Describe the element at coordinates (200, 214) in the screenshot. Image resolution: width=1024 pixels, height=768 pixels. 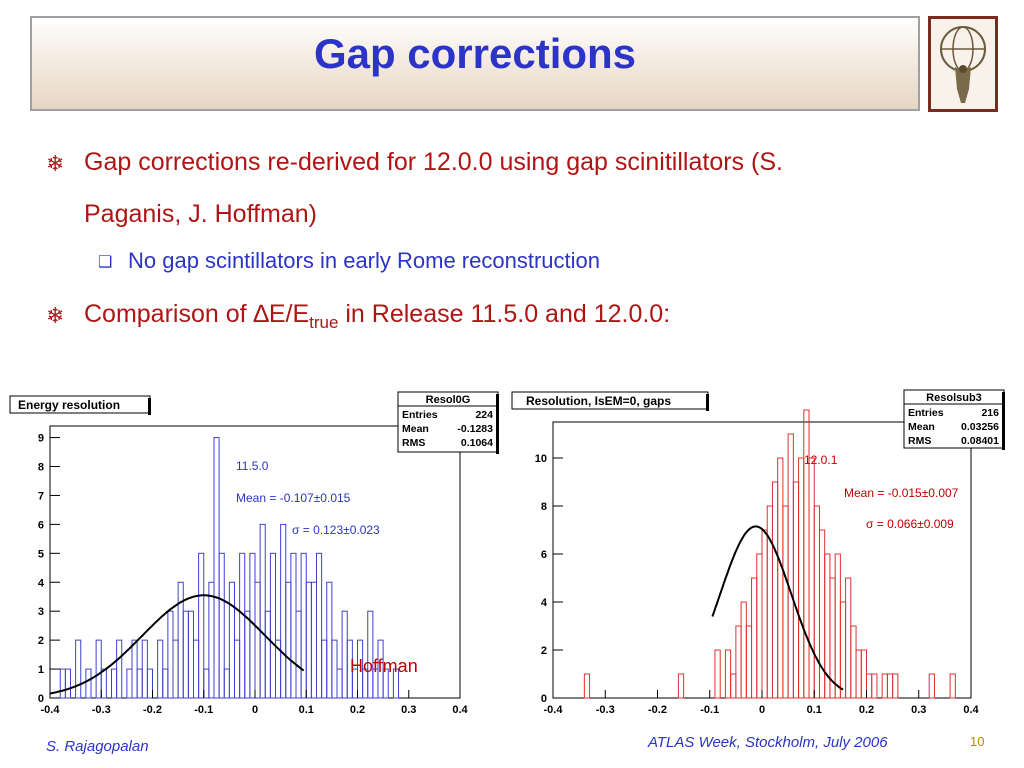
I see `bullet-1-line-2: Paganis, J. Hoffman)` at that location.